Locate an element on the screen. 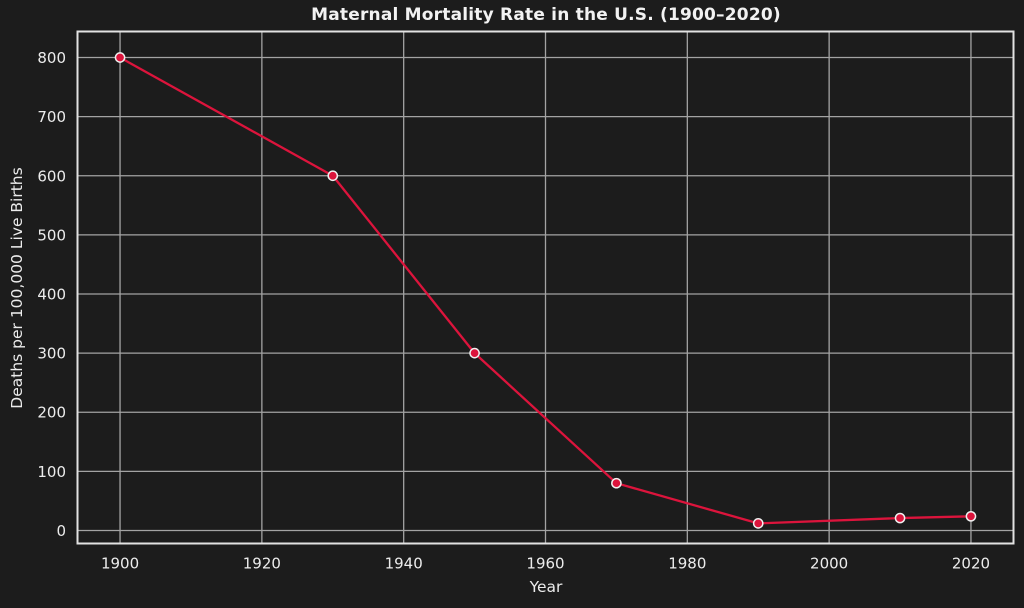 Image resolution: width=1024 pixels, height=608 pixels. y-tick-label: 0 is located at coordinates (61, 531).